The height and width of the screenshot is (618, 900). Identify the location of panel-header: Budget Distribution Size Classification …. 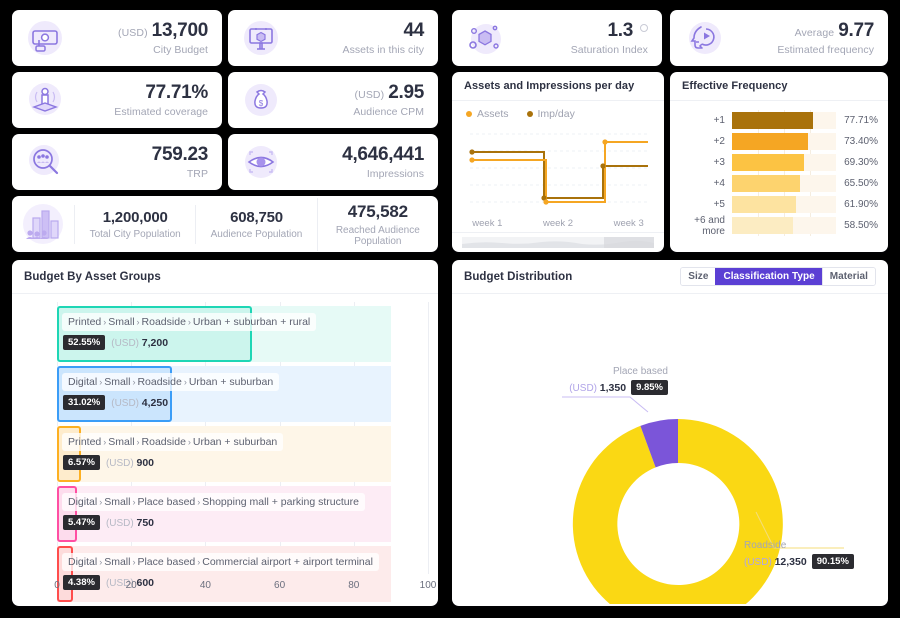
(670, 277).